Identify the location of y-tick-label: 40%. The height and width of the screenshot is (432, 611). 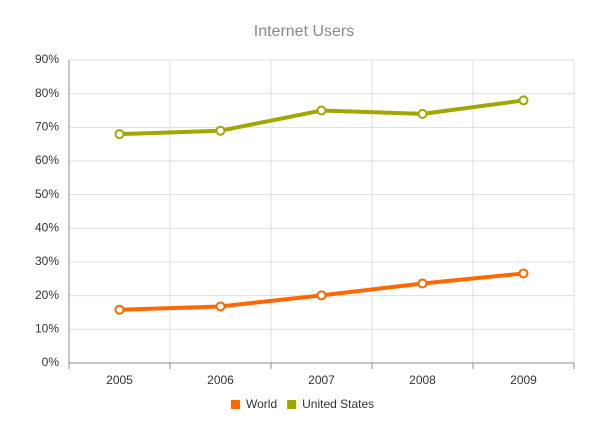
(47, 228).